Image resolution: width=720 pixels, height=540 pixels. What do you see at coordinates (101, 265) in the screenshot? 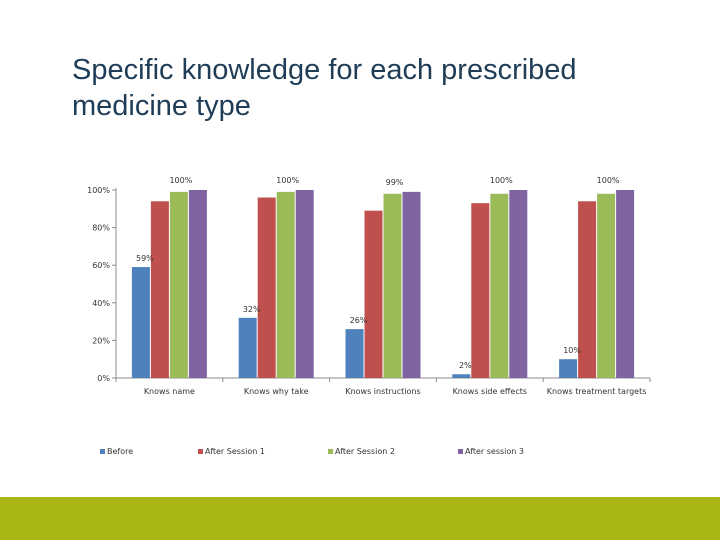
I see `y-tick-label: 60%` at bounding box center [101, 265].